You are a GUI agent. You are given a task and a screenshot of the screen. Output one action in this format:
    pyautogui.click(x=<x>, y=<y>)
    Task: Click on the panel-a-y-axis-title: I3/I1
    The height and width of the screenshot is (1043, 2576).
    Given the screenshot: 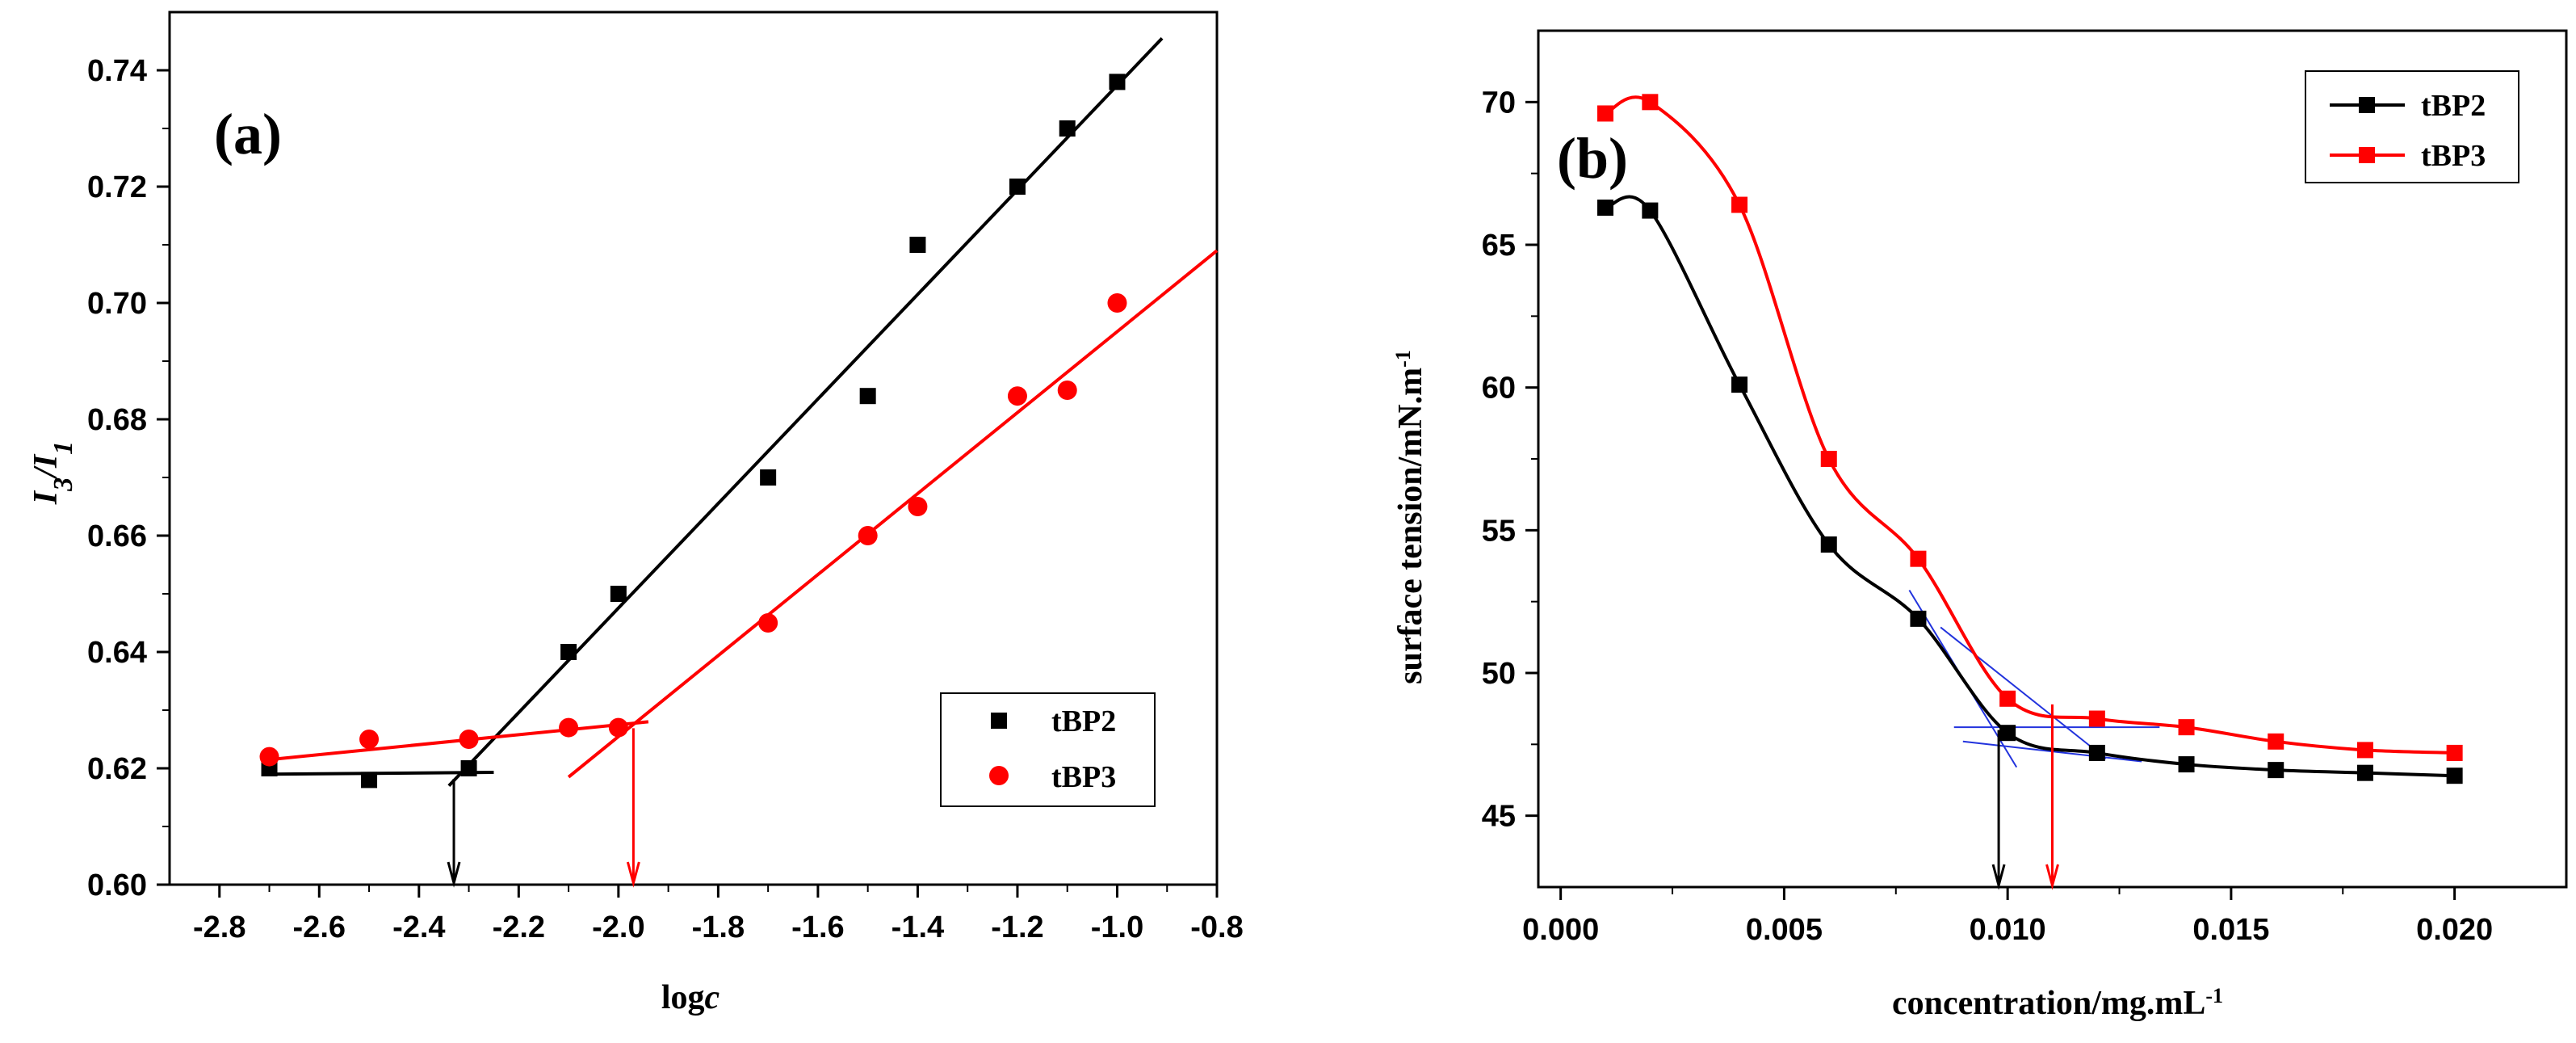 What is the action you would take?
    pyautogui.click(x=52, y=473)
    